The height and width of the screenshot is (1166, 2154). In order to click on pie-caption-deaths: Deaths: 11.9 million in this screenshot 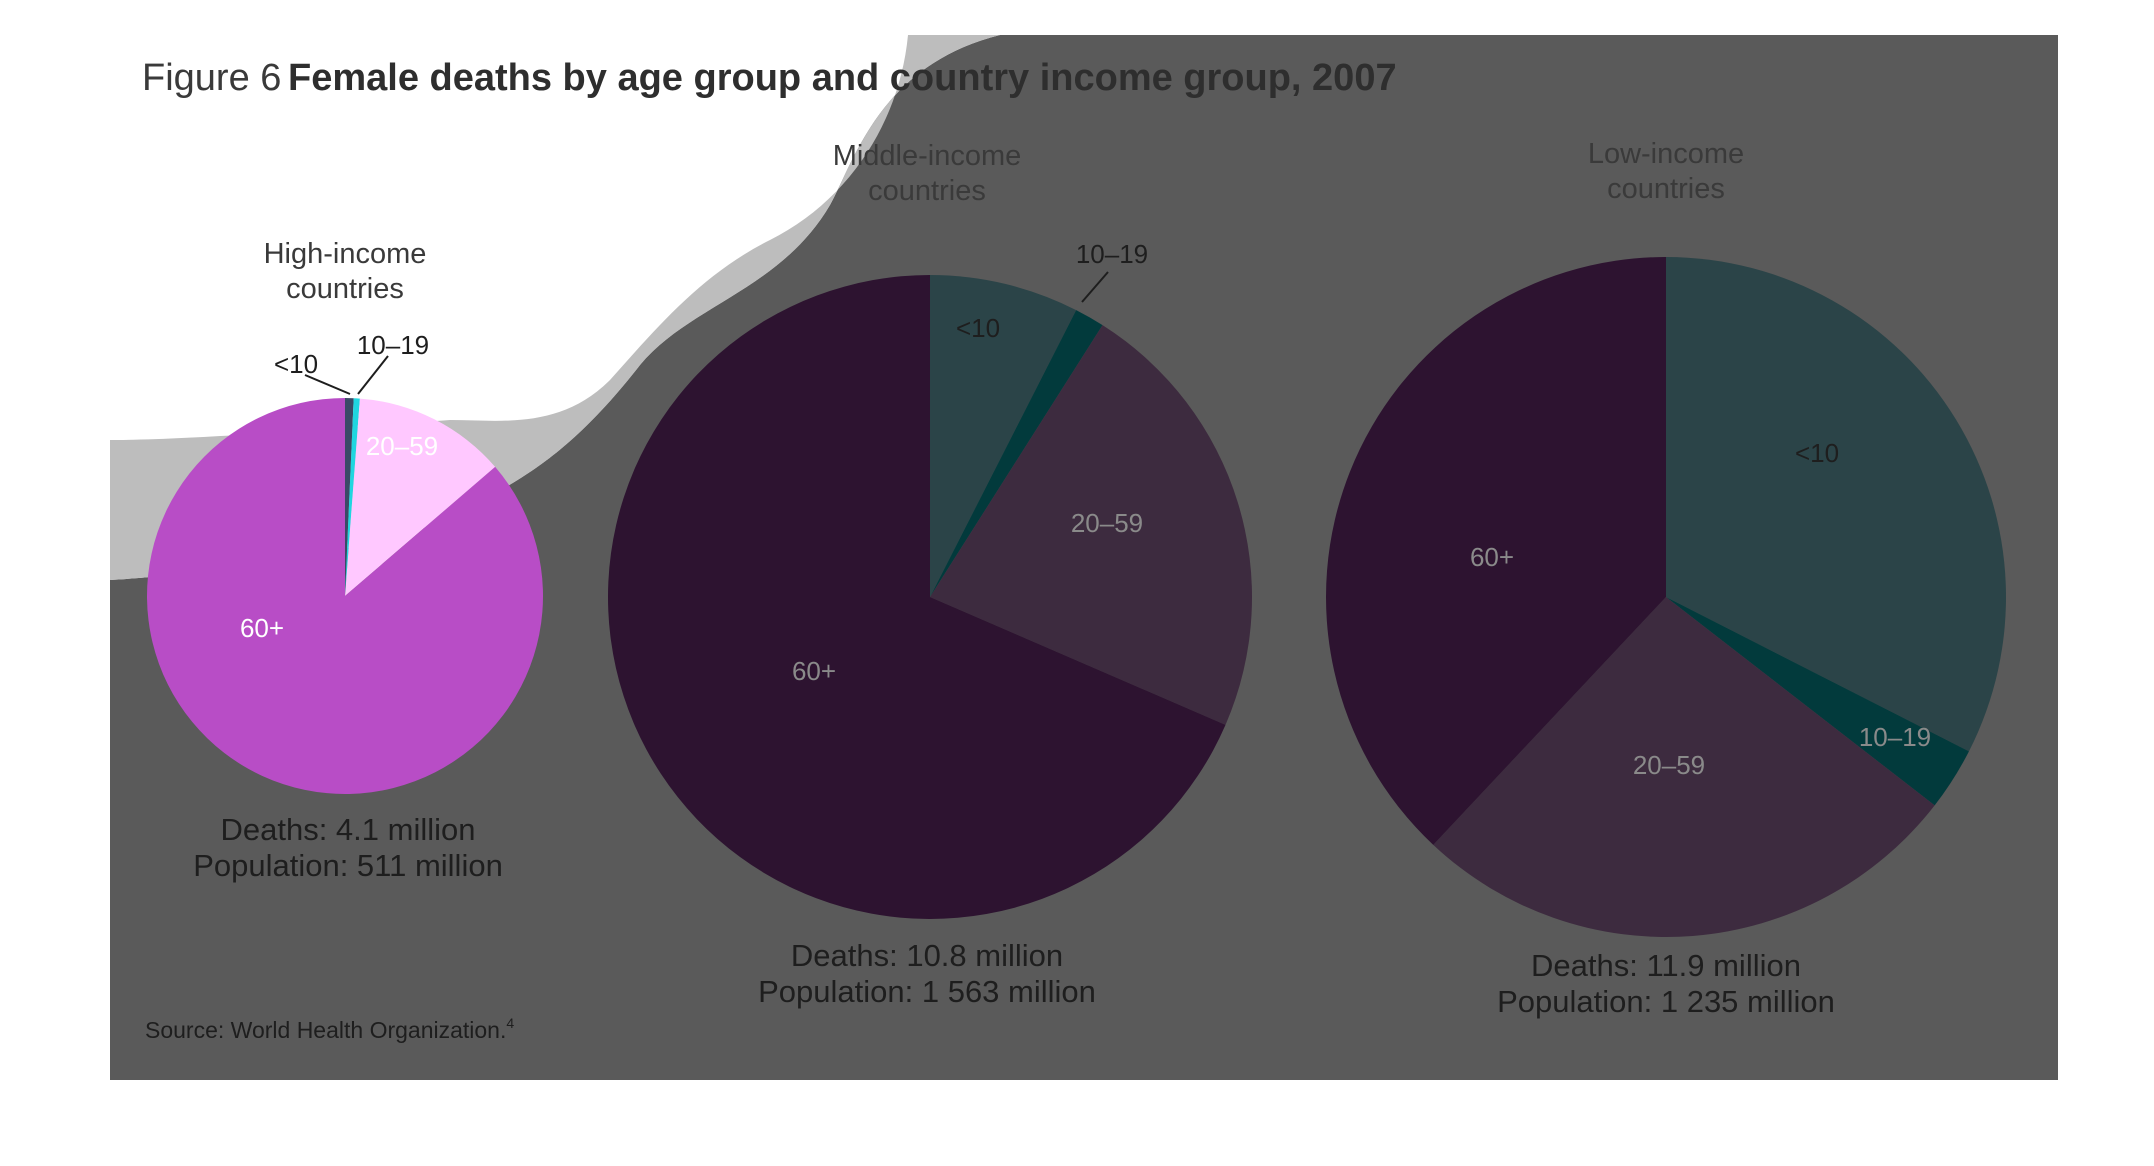, I will do `click(1666, 965)`.